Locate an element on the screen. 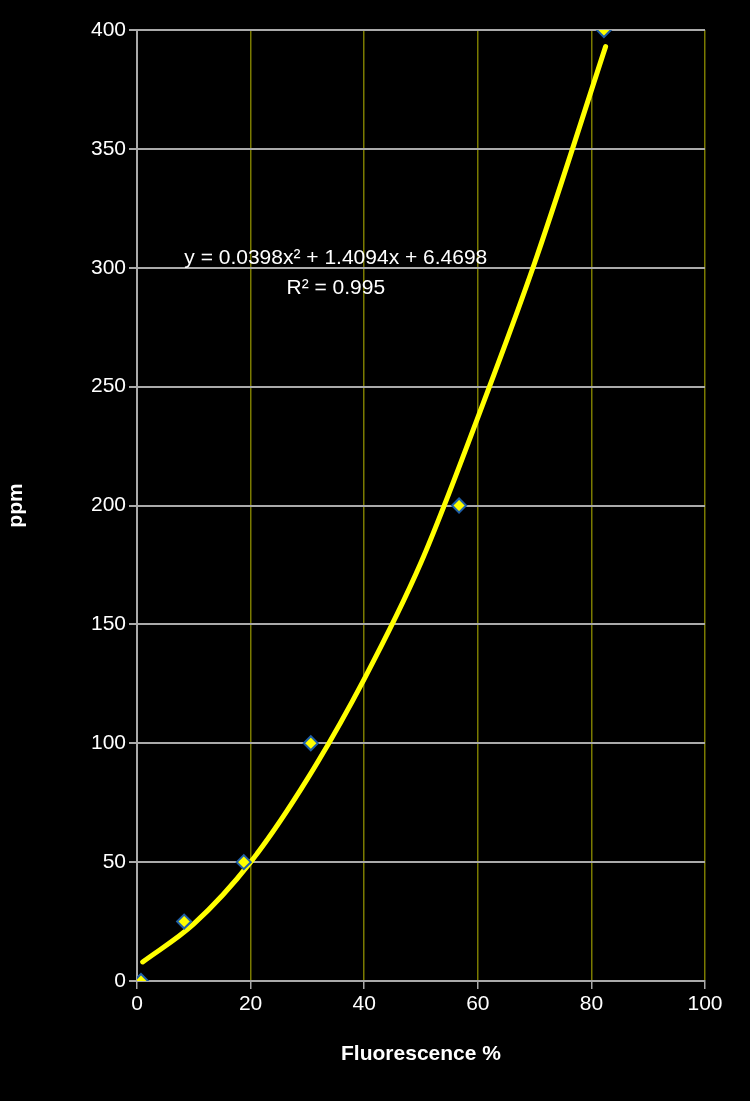 The height and width of the screenshot is (1101, 750). y-tick-label: 250 is located at coordinates (108, 385).